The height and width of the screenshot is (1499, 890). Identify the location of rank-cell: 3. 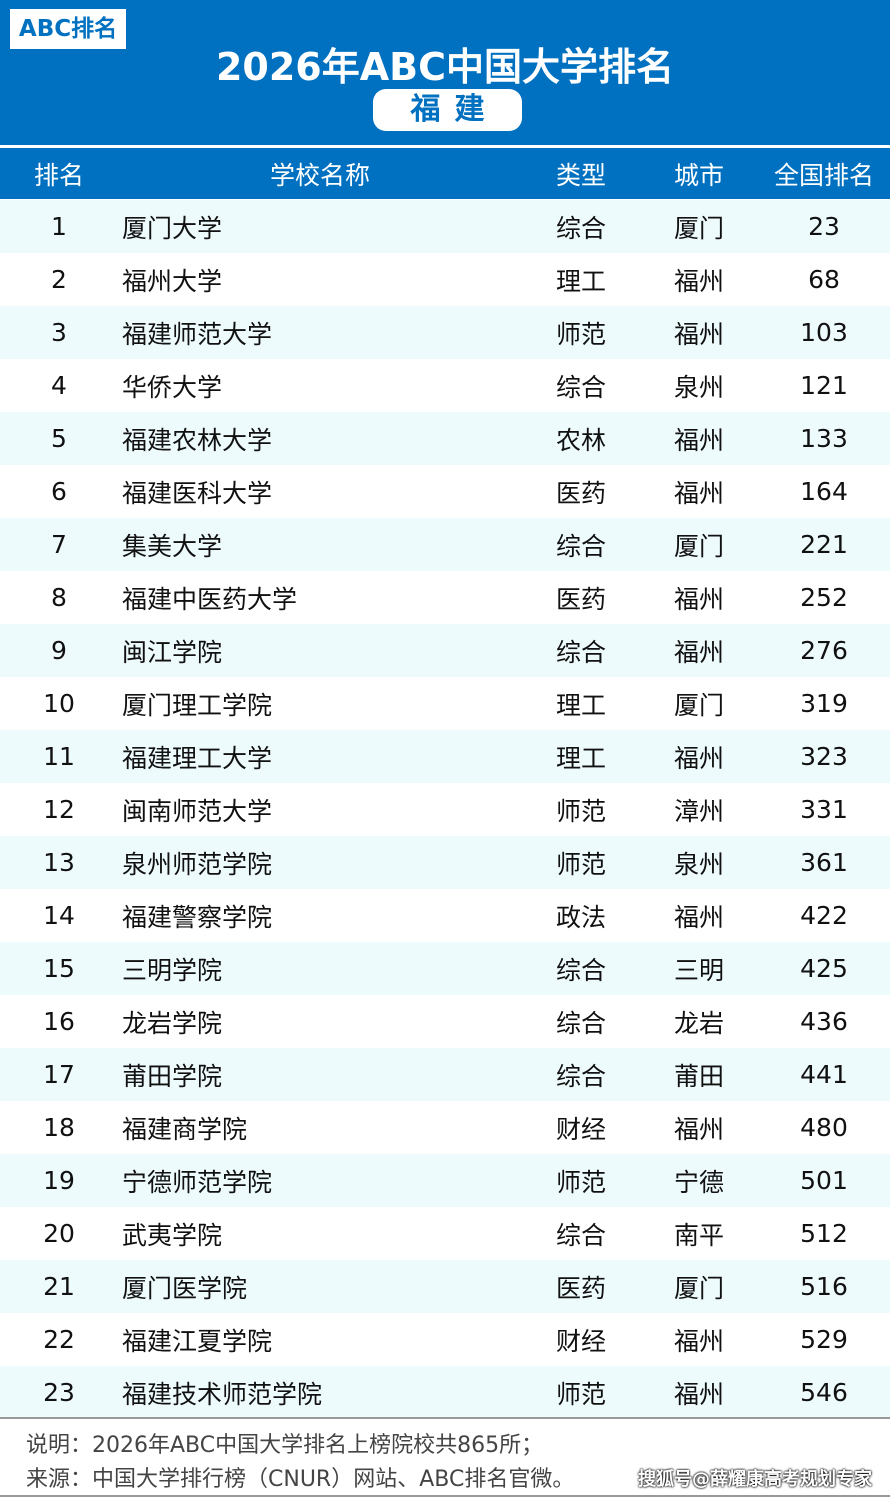
(59, 332).